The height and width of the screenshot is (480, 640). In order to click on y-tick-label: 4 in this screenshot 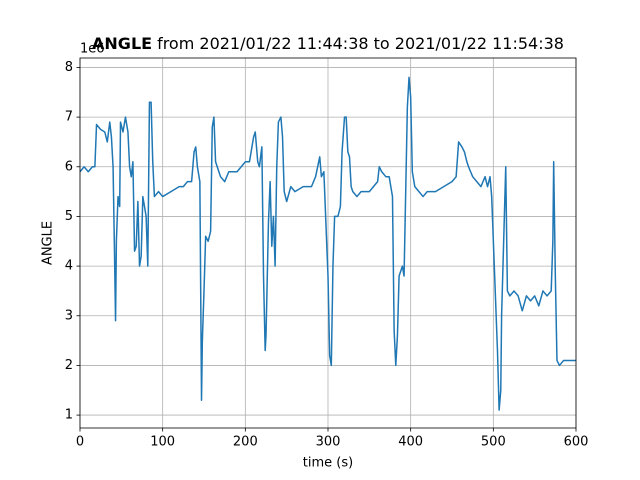, I will do `click(69, 266)`.